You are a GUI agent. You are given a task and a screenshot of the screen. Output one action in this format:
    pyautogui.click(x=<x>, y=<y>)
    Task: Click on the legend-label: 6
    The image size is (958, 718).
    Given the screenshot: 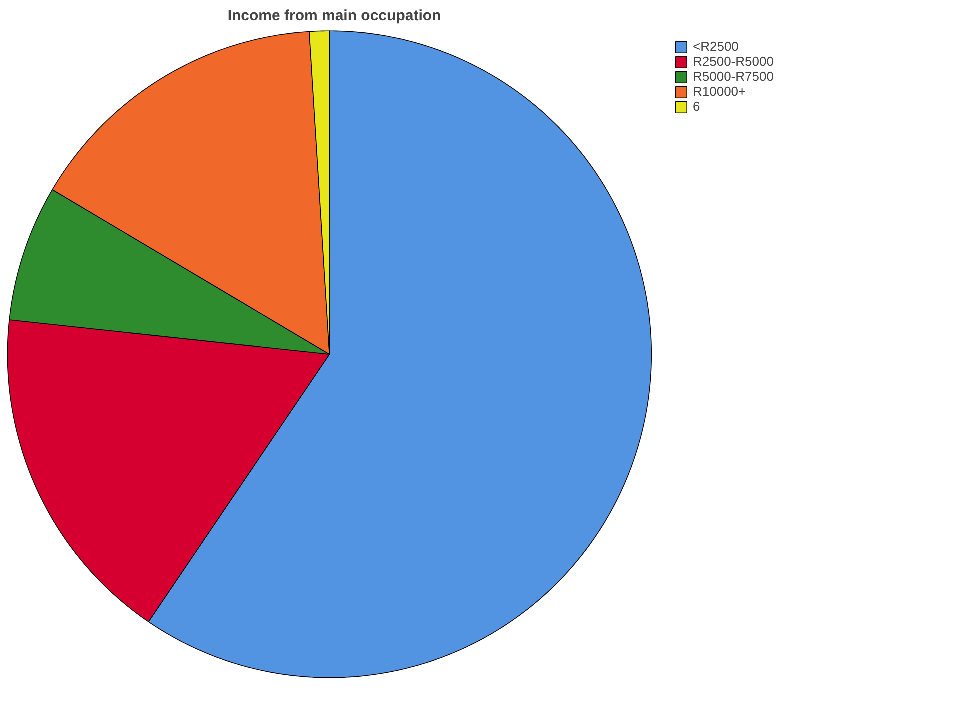 What is the action you would take?
    pyautogui.click(x=697, y=106)
    